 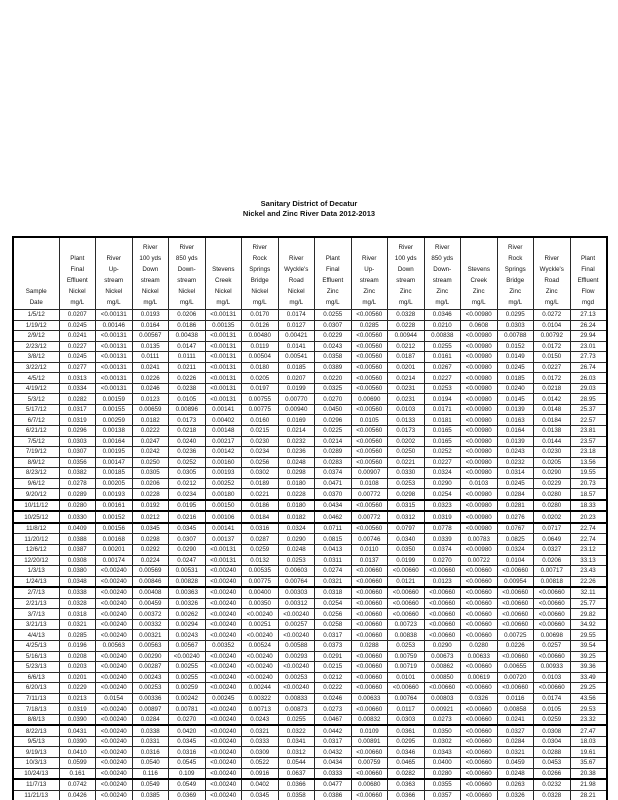 What do you see at coordinates (369, 325) in the screenshot?
I see `value-cell: 0.0285` at bounding box center [369, 325].